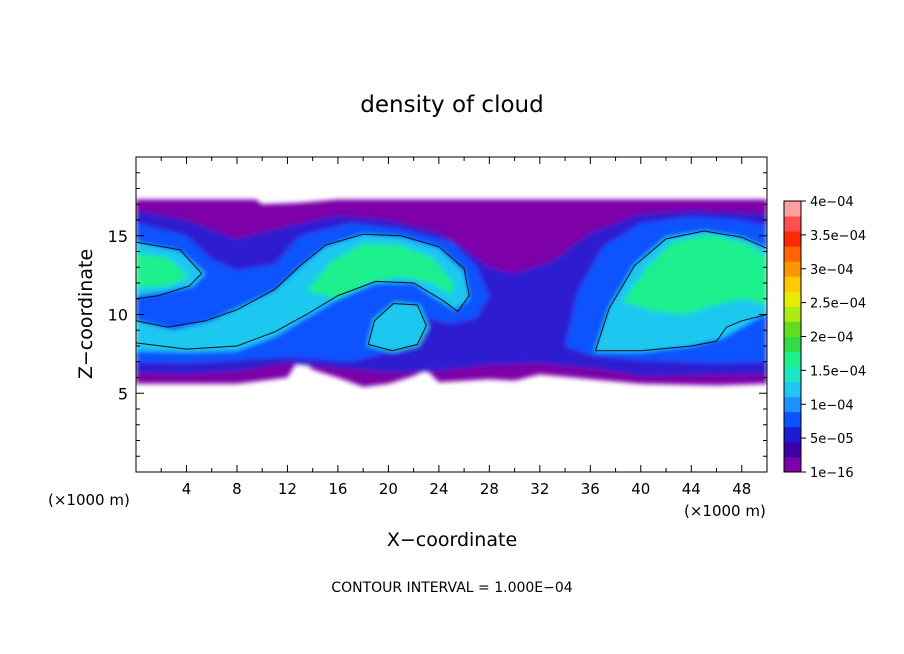  What do you see at coordinates (832, 202) in the screenshot?
I see `colorbar-label: 4e−04` at bounding box center [832, 202].